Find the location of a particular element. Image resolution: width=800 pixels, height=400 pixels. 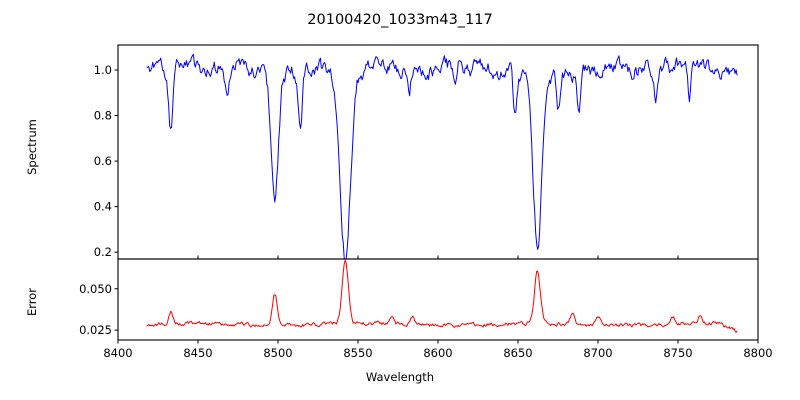

x-axis-label: Wavelength is located at coordinates (400, 377).